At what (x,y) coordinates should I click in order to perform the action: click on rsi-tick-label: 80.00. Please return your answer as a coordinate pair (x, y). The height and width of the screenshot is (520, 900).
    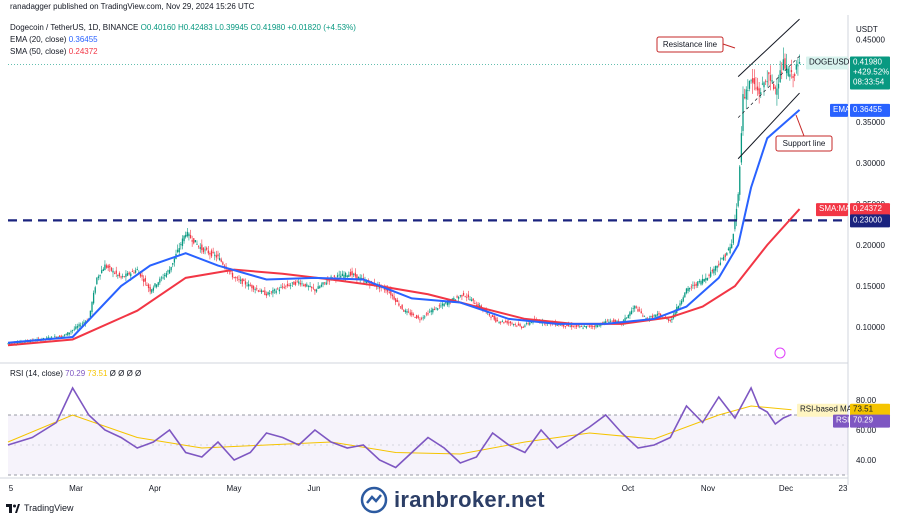
    Looking at the image, I should click on (866, 400).